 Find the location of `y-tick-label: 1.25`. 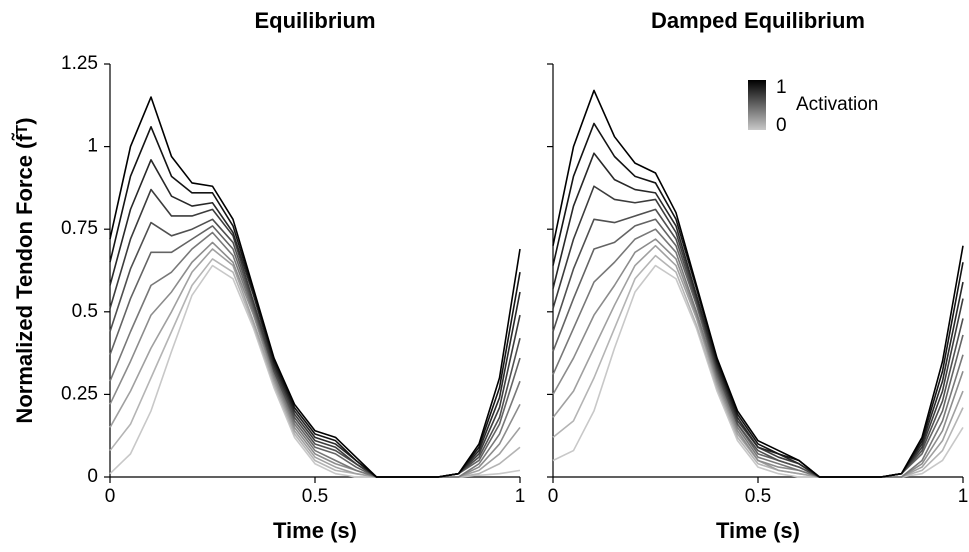

y-tick-label: 1.25 is located at coordinates (79, 63).